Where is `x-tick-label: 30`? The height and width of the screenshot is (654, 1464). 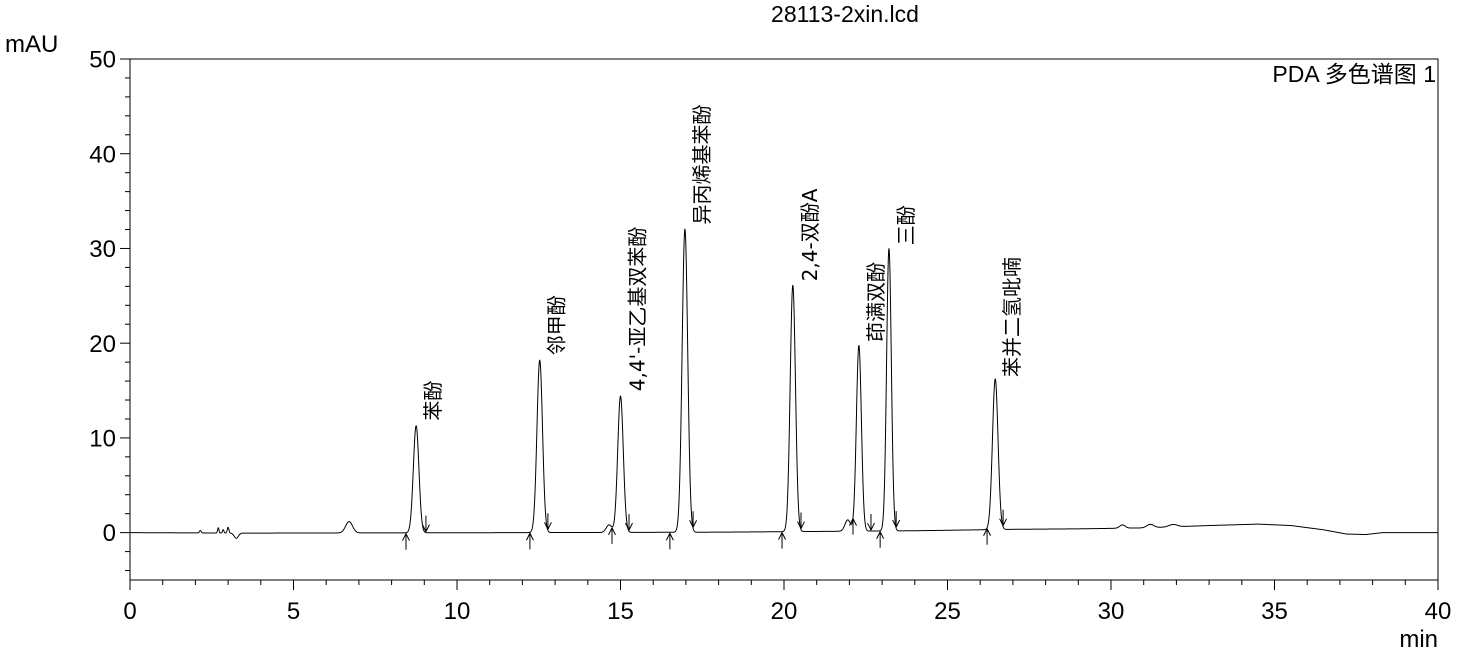
x-tick-label: 30 is located at coordinates (1111, 611).